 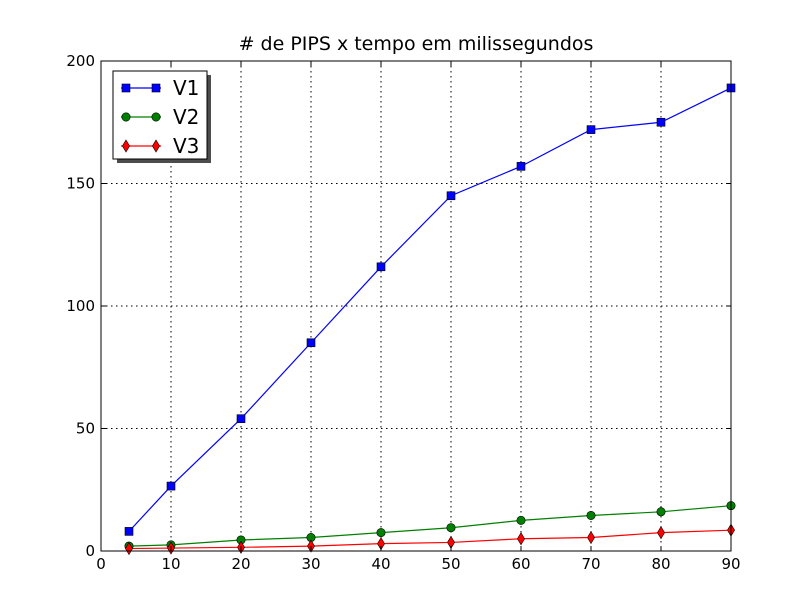 I want to click on x-tick-label: 70, so click(x=590, y=564).